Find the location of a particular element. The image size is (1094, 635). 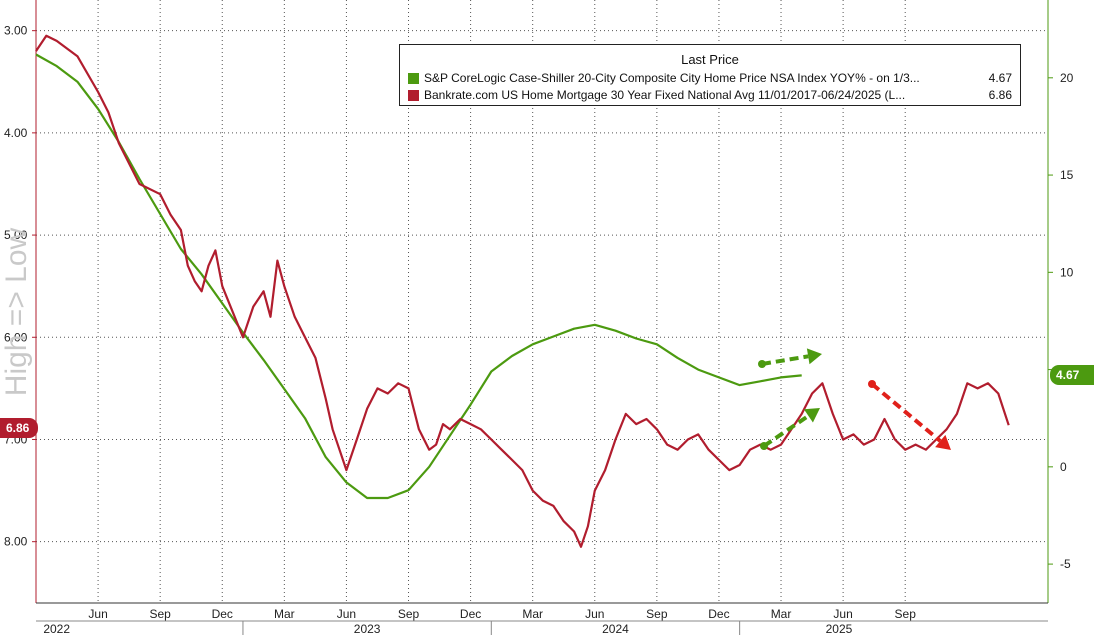

right-tick-label: 10 is located at coordinates (1067, 272).